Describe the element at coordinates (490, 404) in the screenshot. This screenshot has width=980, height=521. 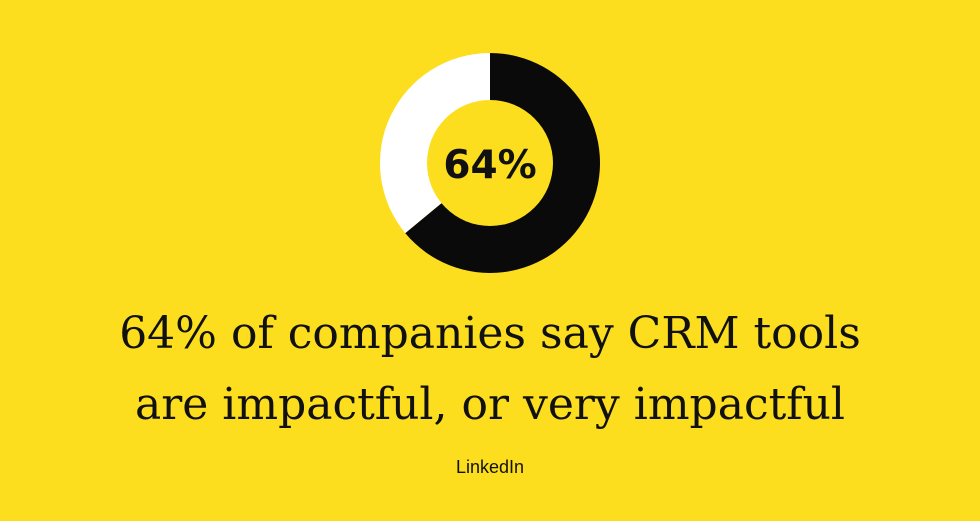
I see `headline-line-2: are impactful, or very impactful` at that location.